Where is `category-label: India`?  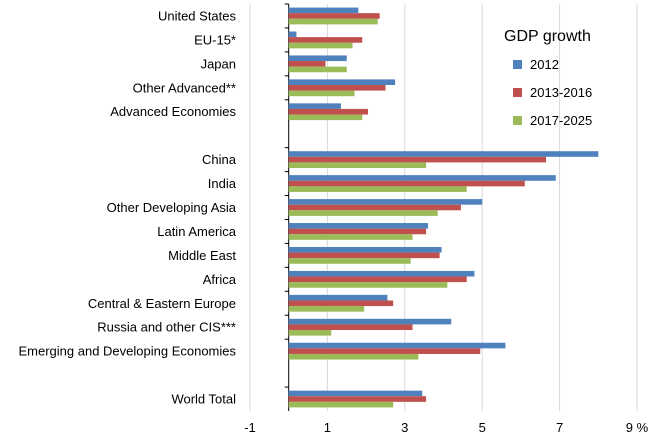 category-label: India is located at coordinates (222, 183).